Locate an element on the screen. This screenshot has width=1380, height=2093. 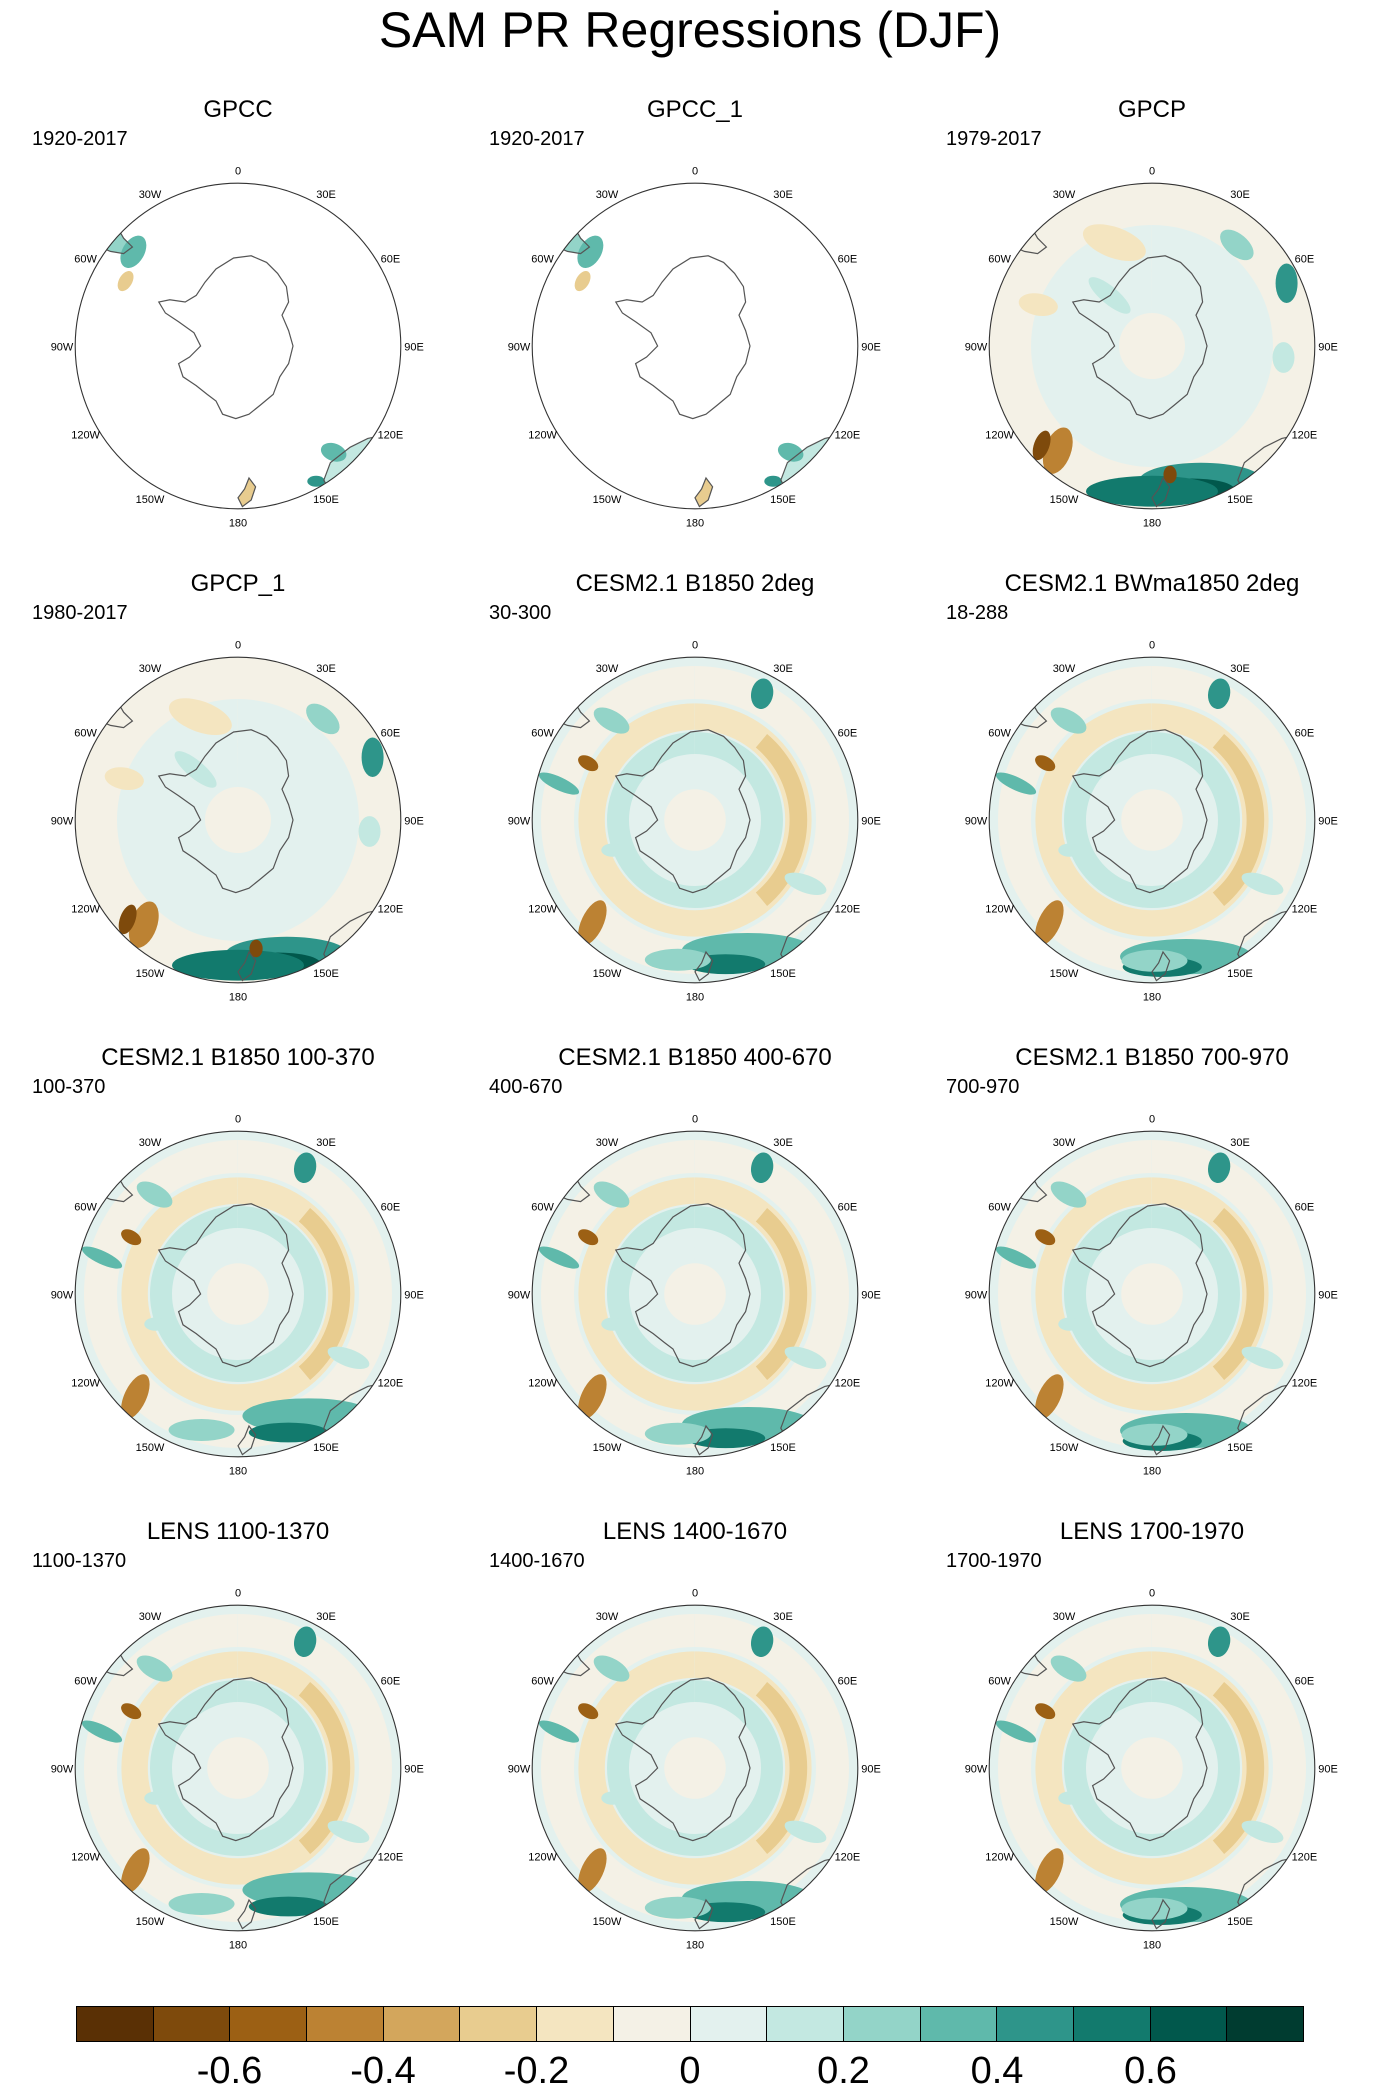
panel-title: GPCC_1 is located at coordinates (695, 109).